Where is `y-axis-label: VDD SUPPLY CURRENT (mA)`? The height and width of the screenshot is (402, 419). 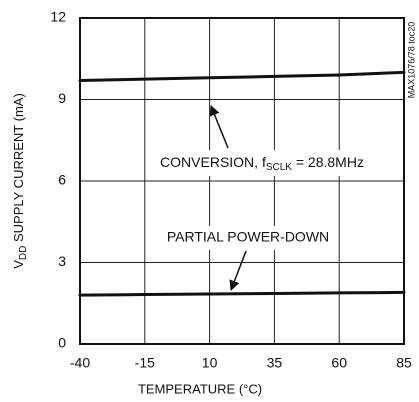 y-axis-label: VDD SUPPLY CURRENT (mA) is located at coordinates (19, 181).